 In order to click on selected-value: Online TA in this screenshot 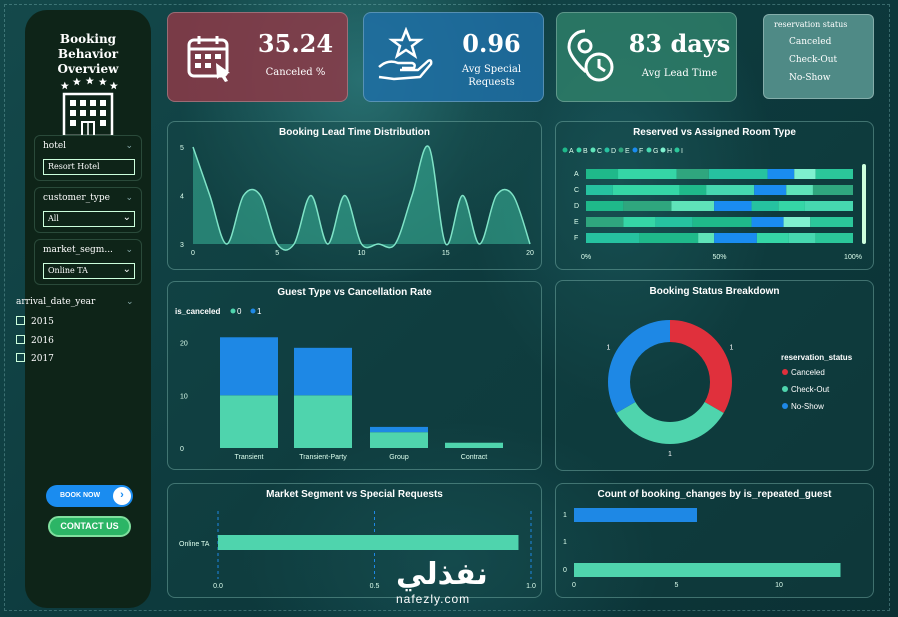, I will do `click(68, 270)`.